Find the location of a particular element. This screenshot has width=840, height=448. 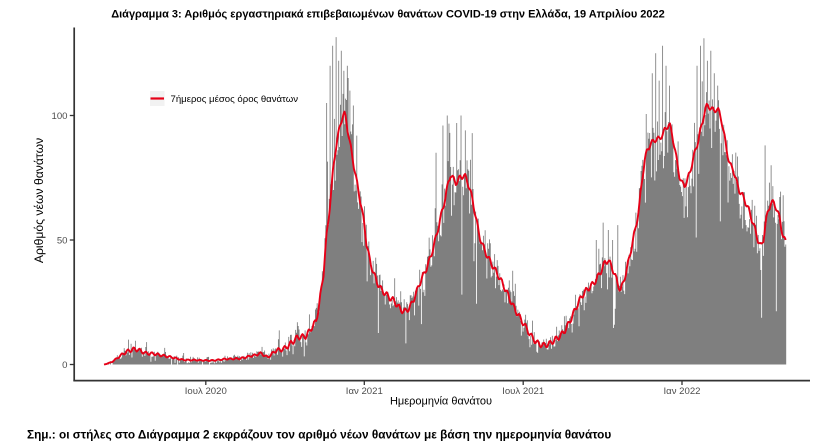

svg-text: 7ήμερος μέσος όρος θανάτων is located at coordinates (235, 99).